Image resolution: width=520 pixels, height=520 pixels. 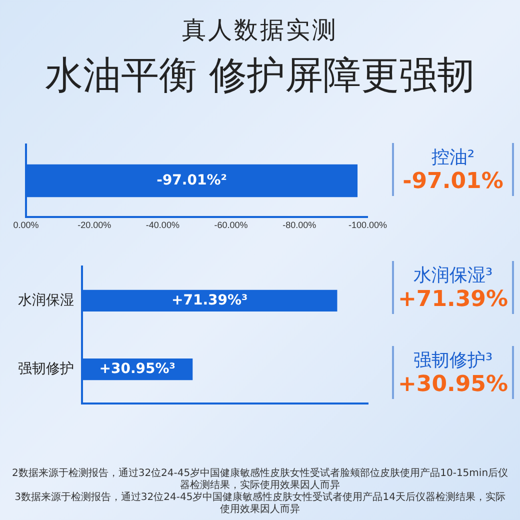 What do you see at coordinates (191, 180) in the screenshot?
I see `data-label: -97.01%²` at bounding box center [191, 180].